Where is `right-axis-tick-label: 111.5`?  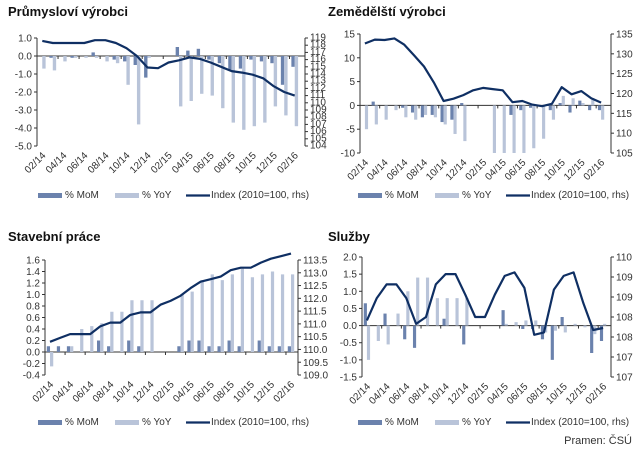 right-axis-tick-label: 111.5 is located at coordinates (315, 312).